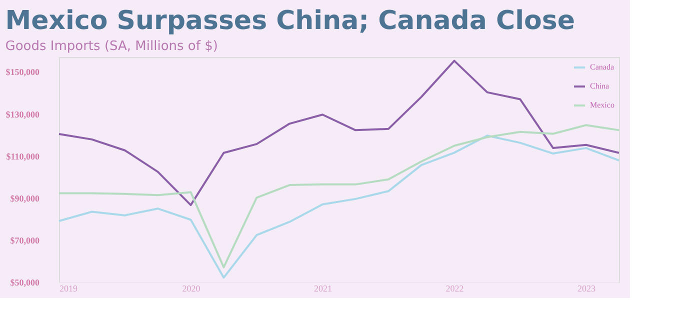  Describe the element at coordinates (602, 105) in the screenshot. I see `legend-label: Mexico` at that location.